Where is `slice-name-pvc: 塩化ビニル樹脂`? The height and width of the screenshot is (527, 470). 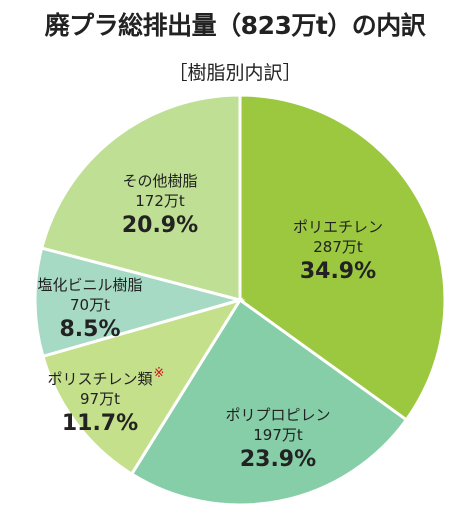 slice-name-pvc: 塩化ビニル樹脂 is located at coordinates (89, 285).